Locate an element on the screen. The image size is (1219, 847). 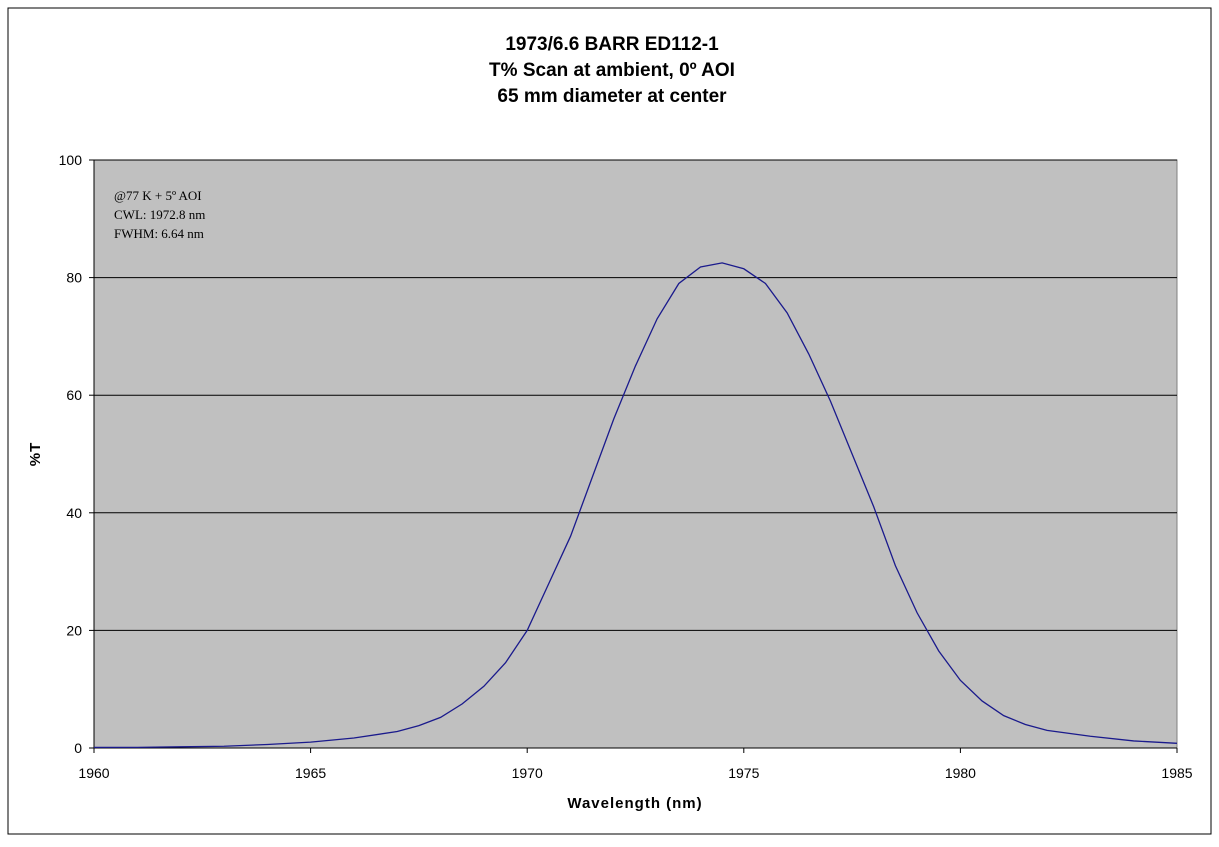
x-axis-label: Wavelength (nm) is located at coordinates (634, 803).